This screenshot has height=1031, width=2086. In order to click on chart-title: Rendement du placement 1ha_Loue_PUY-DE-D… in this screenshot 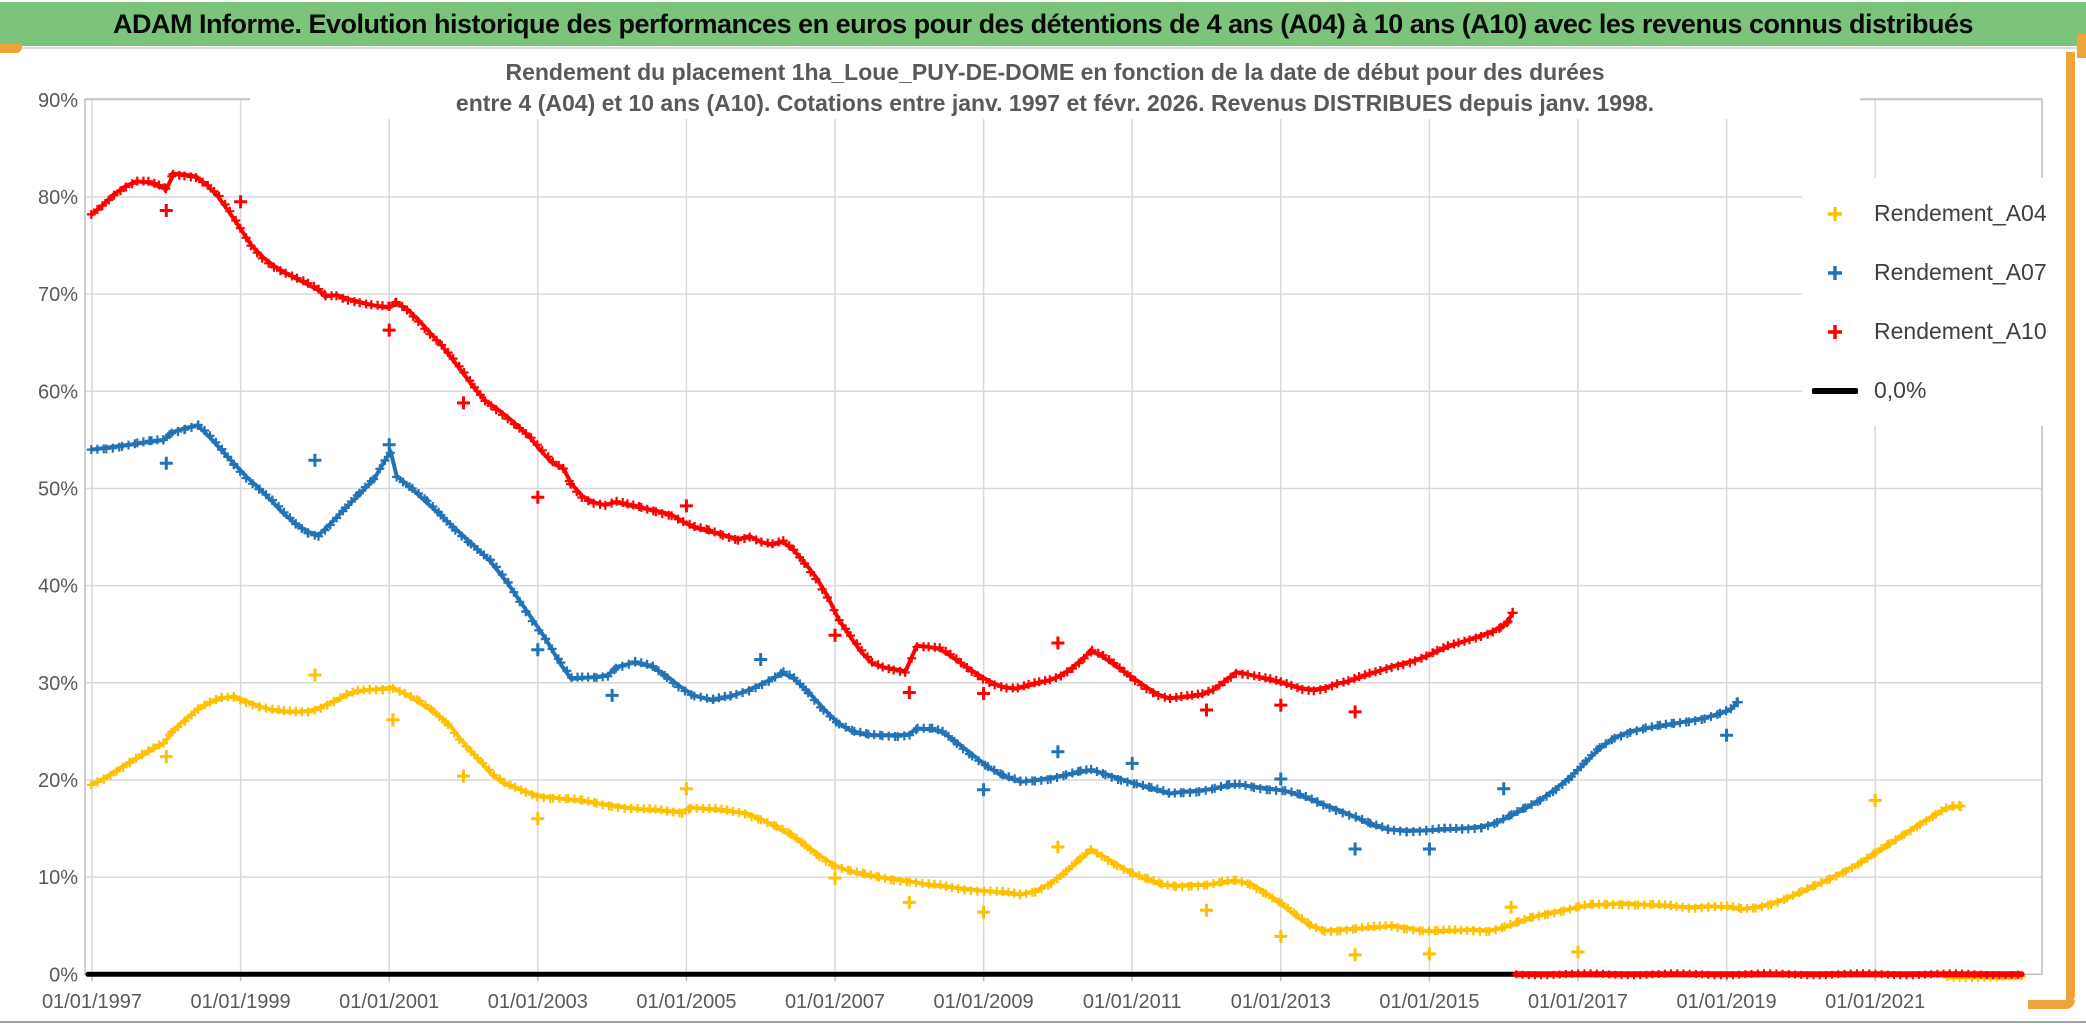, I will do `click(1055, 88)`.